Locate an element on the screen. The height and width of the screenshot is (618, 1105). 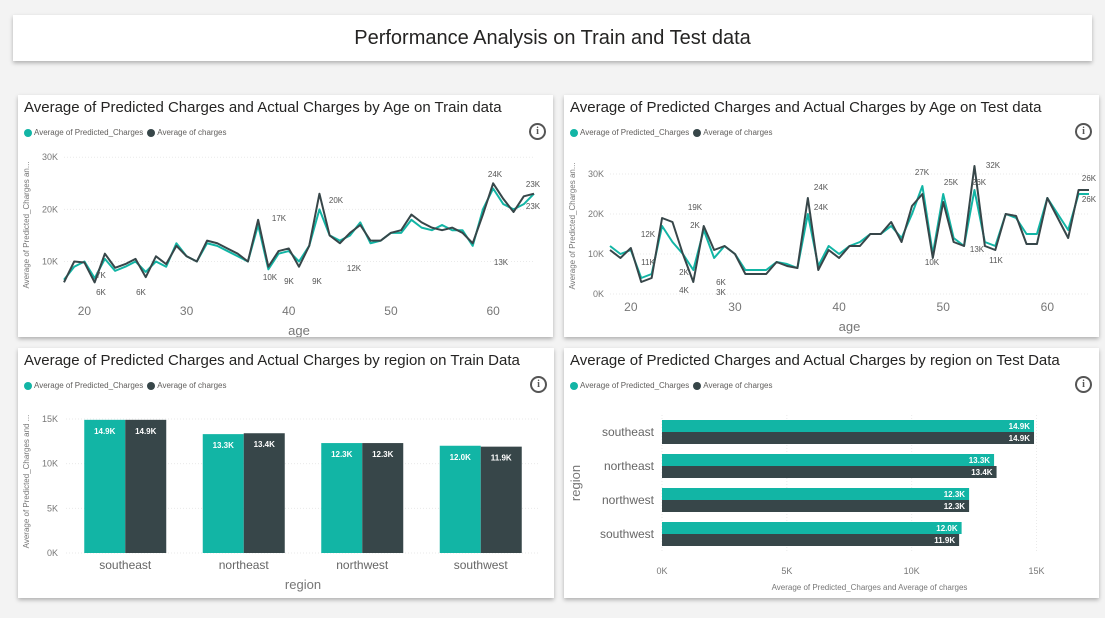
y-tick-label: northeast is located at coordinates (629, 466).